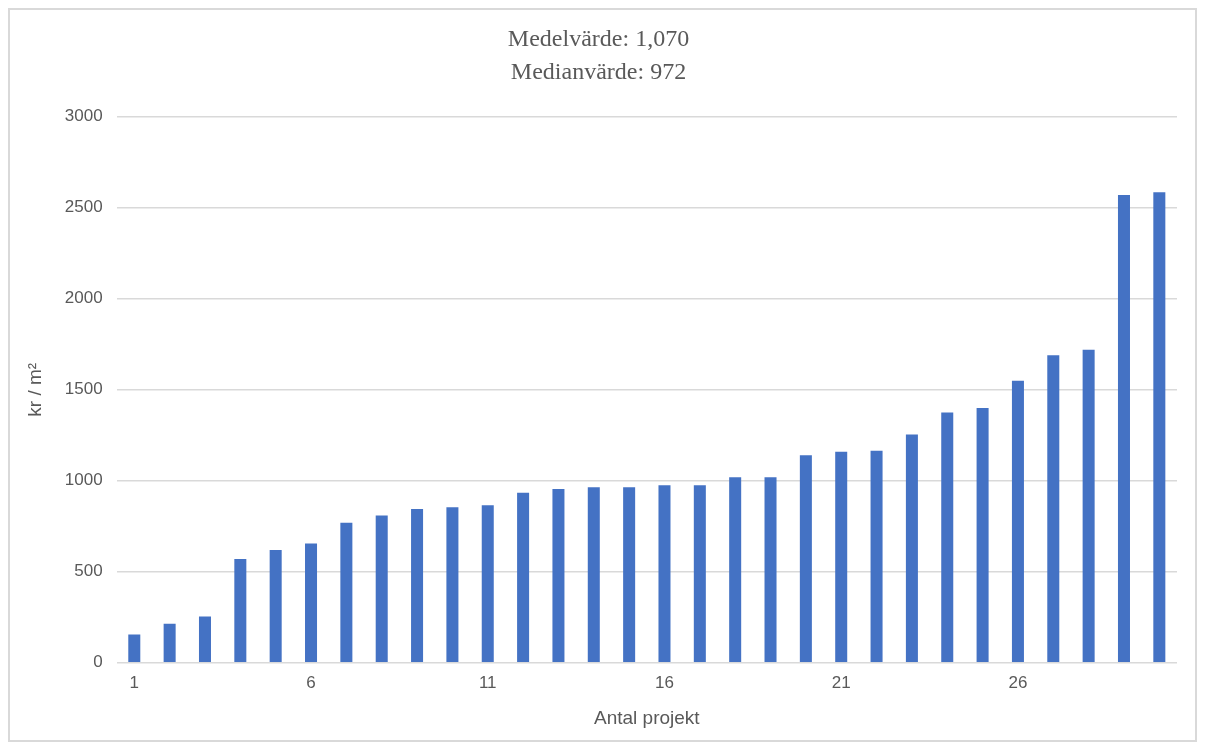  Describe the element at coordinates (647, 717) in the screenshot. I see `x-axis-title: Antal projekt` at that location.